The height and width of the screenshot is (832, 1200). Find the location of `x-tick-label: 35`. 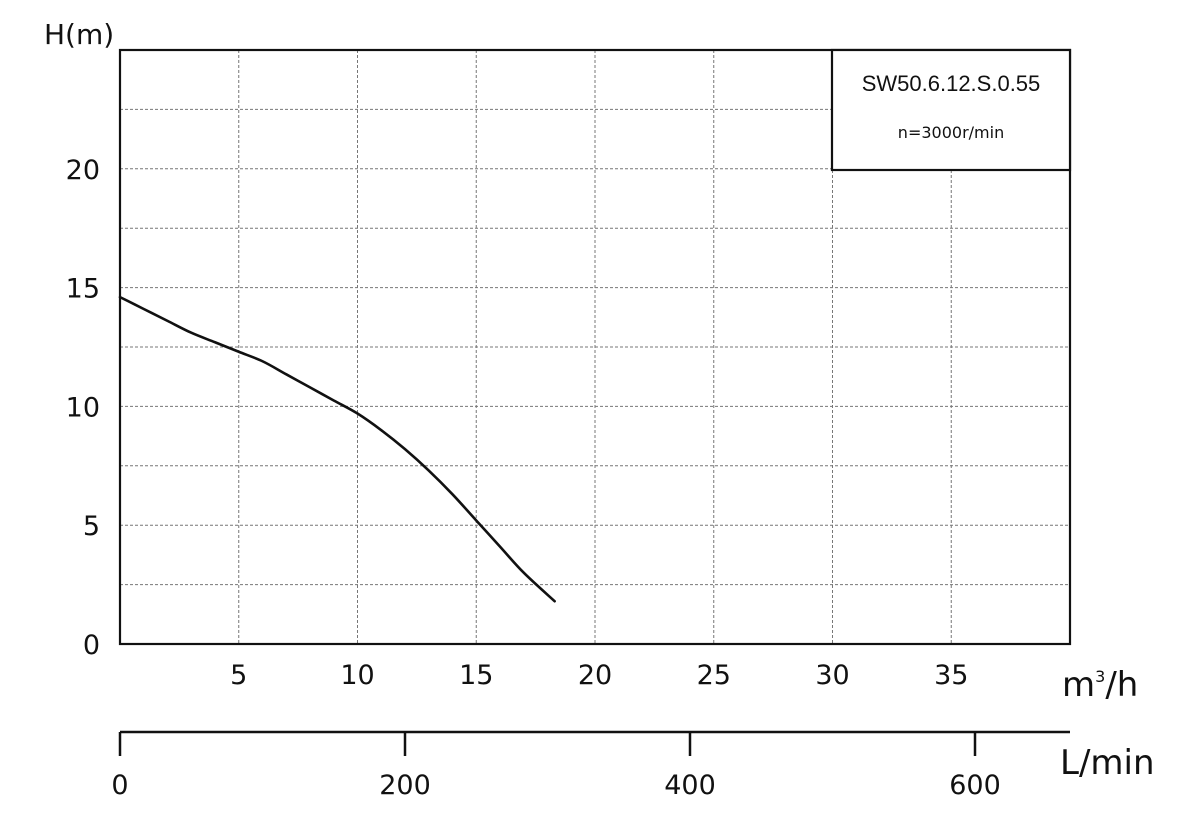

x-tick-label: 35 is located at coordinates (951, 675).